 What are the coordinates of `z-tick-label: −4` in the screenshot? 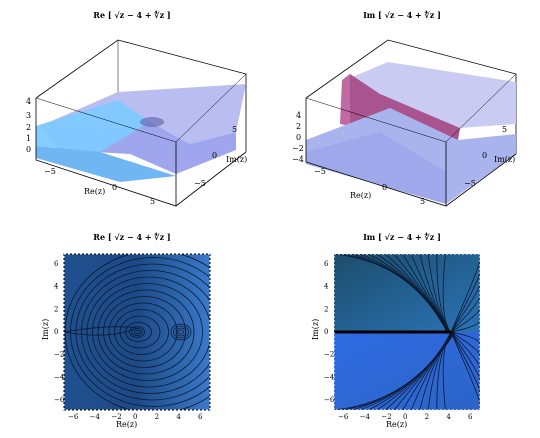 It's located at (298, 159).